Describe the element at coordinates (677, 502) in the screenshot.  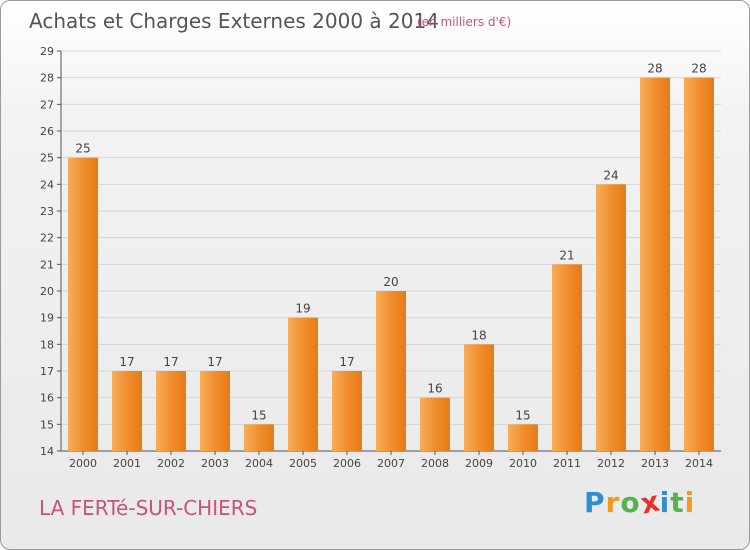
I see `logo-letter: t` at that location.